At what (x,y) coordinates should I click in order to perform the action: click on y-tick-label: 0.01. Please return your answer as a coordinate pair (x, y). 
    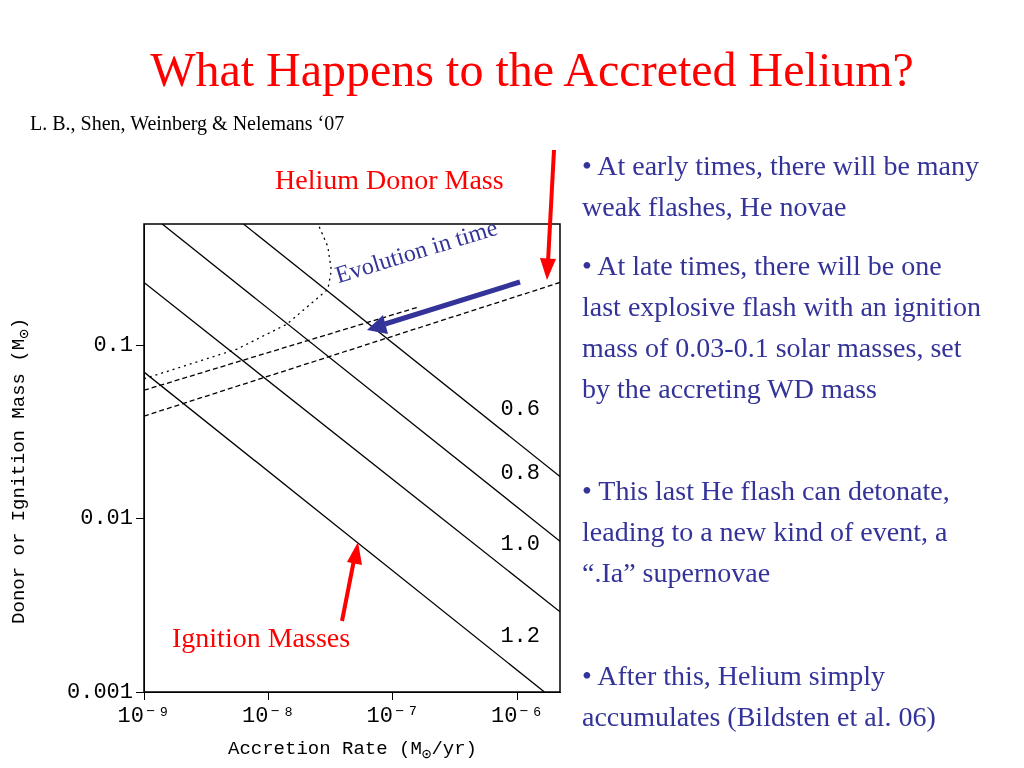
    Looking at the image, I should click on (106, 519).